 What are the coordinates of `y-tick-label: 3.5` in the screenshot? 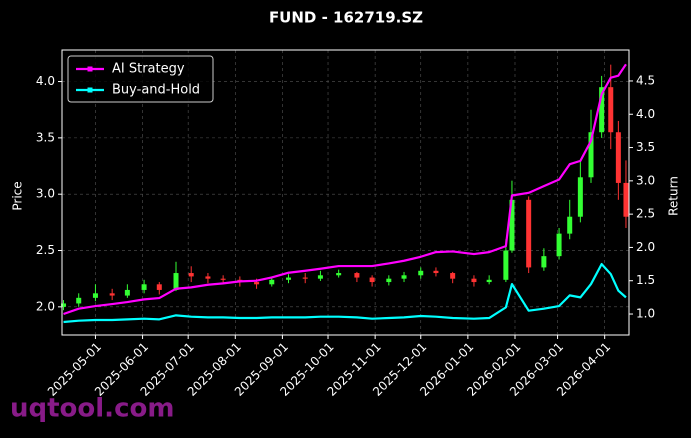 It's located at (45, 137).